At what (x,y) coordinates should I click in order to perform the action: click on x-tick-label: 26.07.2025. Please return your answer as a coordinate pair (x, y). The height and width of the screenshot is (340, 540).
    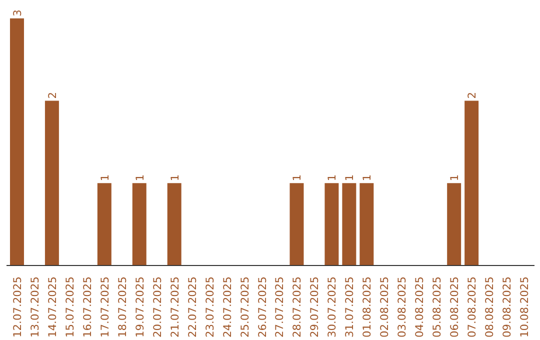
    Looking at the image, I should click on (262, 307).